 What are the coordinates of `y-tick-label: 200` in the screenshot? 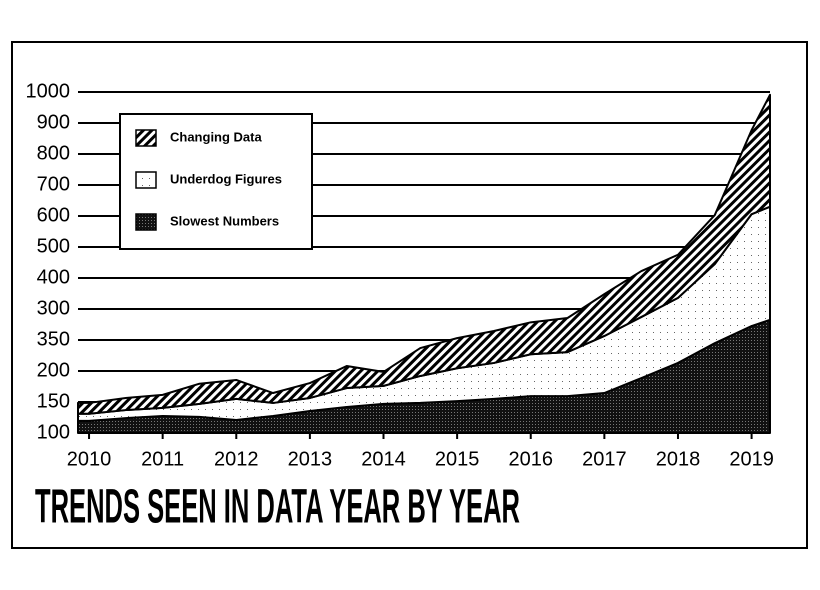 It's located at (53, 370).